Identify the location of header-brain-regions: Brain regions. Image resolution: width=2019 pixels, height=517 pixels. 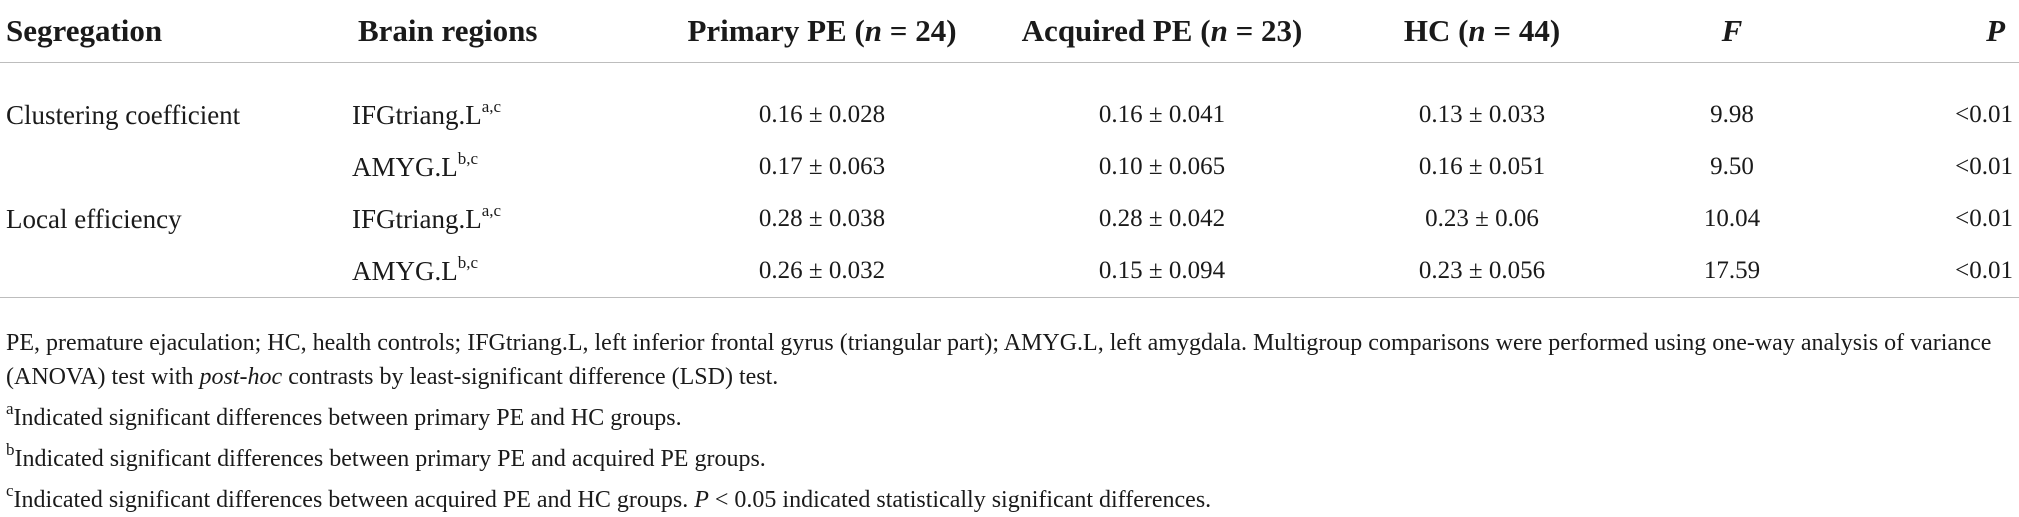
(502, 31).